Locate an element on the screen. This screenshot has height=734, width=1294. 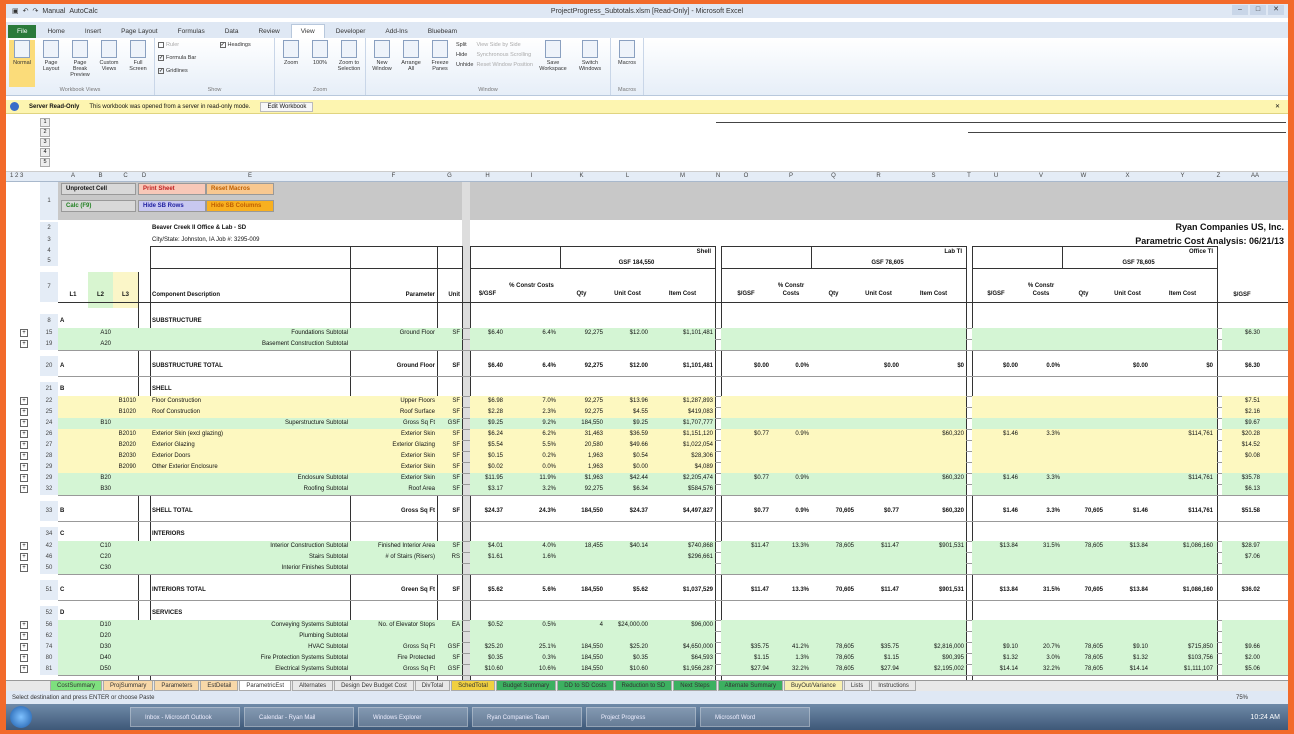
custom-views-button: Custom Views is located at coordinates (109, 63).